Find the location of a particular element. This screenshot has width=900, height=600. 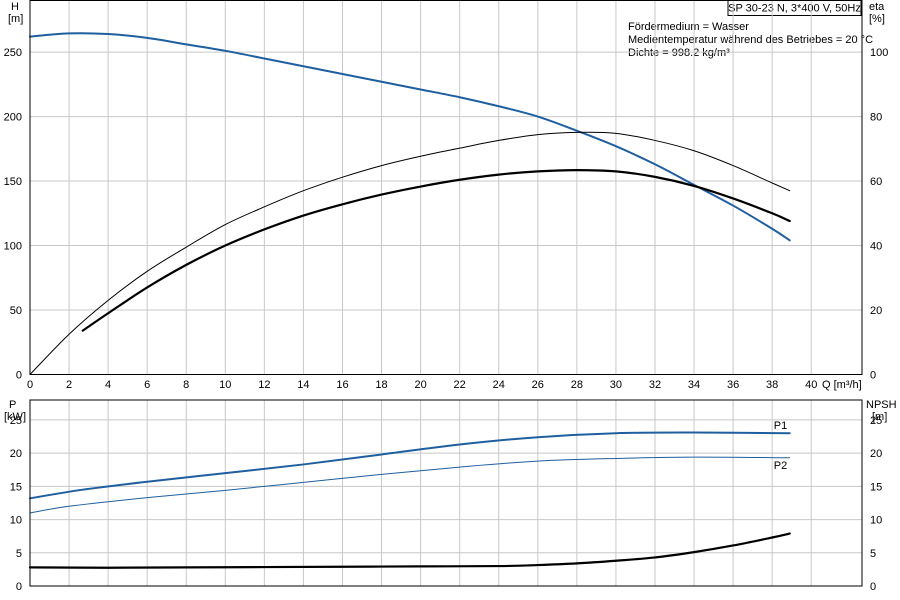

x-tick-label: 28 is located at coordinates (577, 385).